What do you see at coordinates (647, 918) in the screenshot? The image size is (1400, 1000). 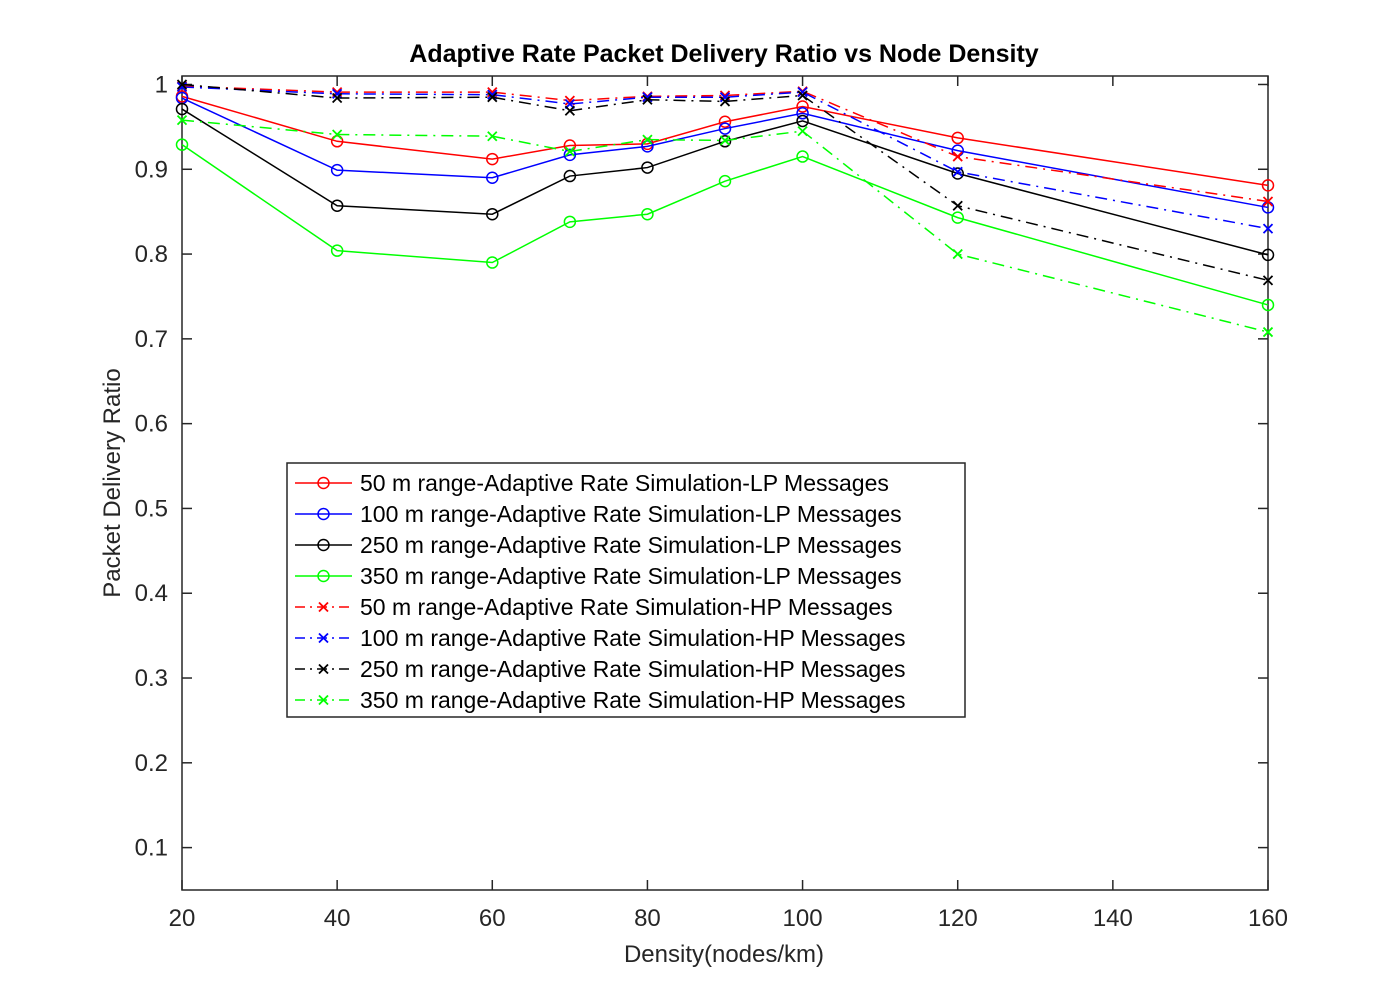 I see `x-tick-label: 80` at bounding box center [647, 918].